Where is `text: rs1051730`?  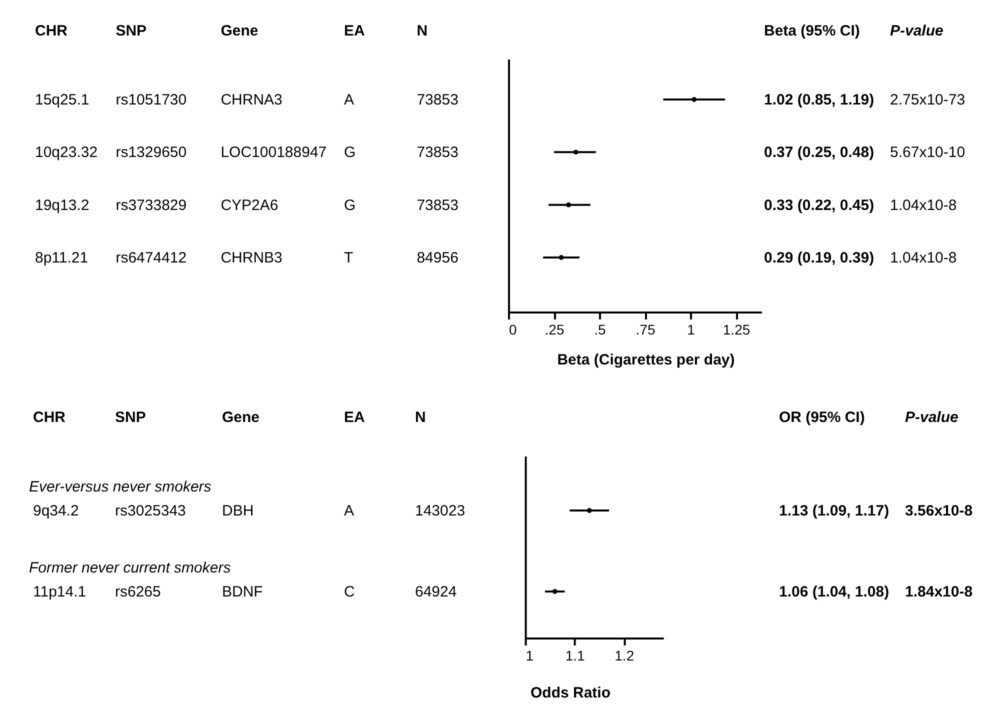 text: rs1051730 is located at coordinates (151, 100).